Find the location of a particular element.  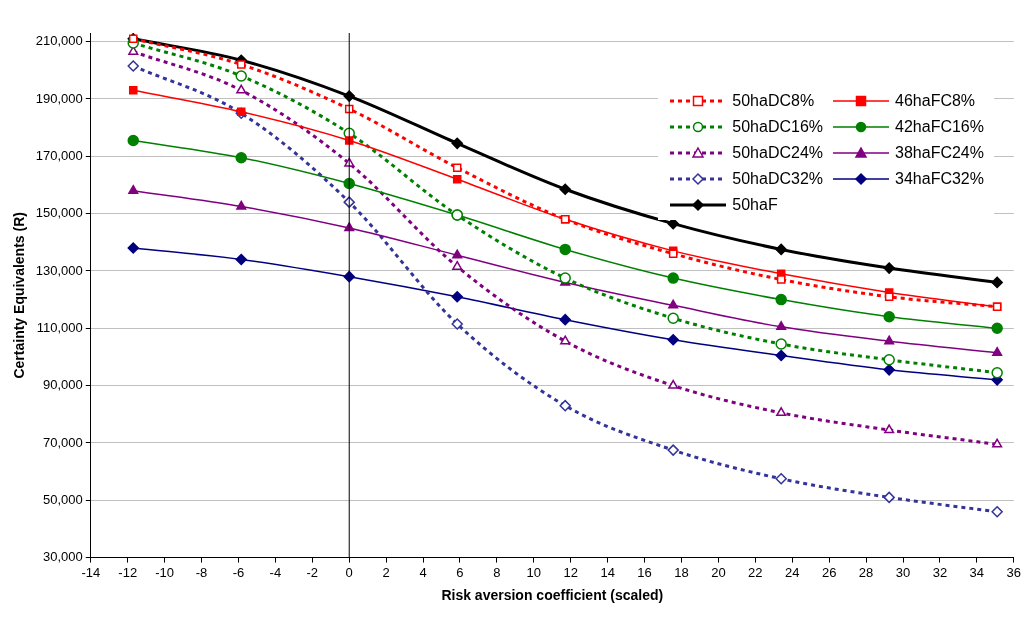

y-tick-label: 170,000 is located at coordinates (59, 155).